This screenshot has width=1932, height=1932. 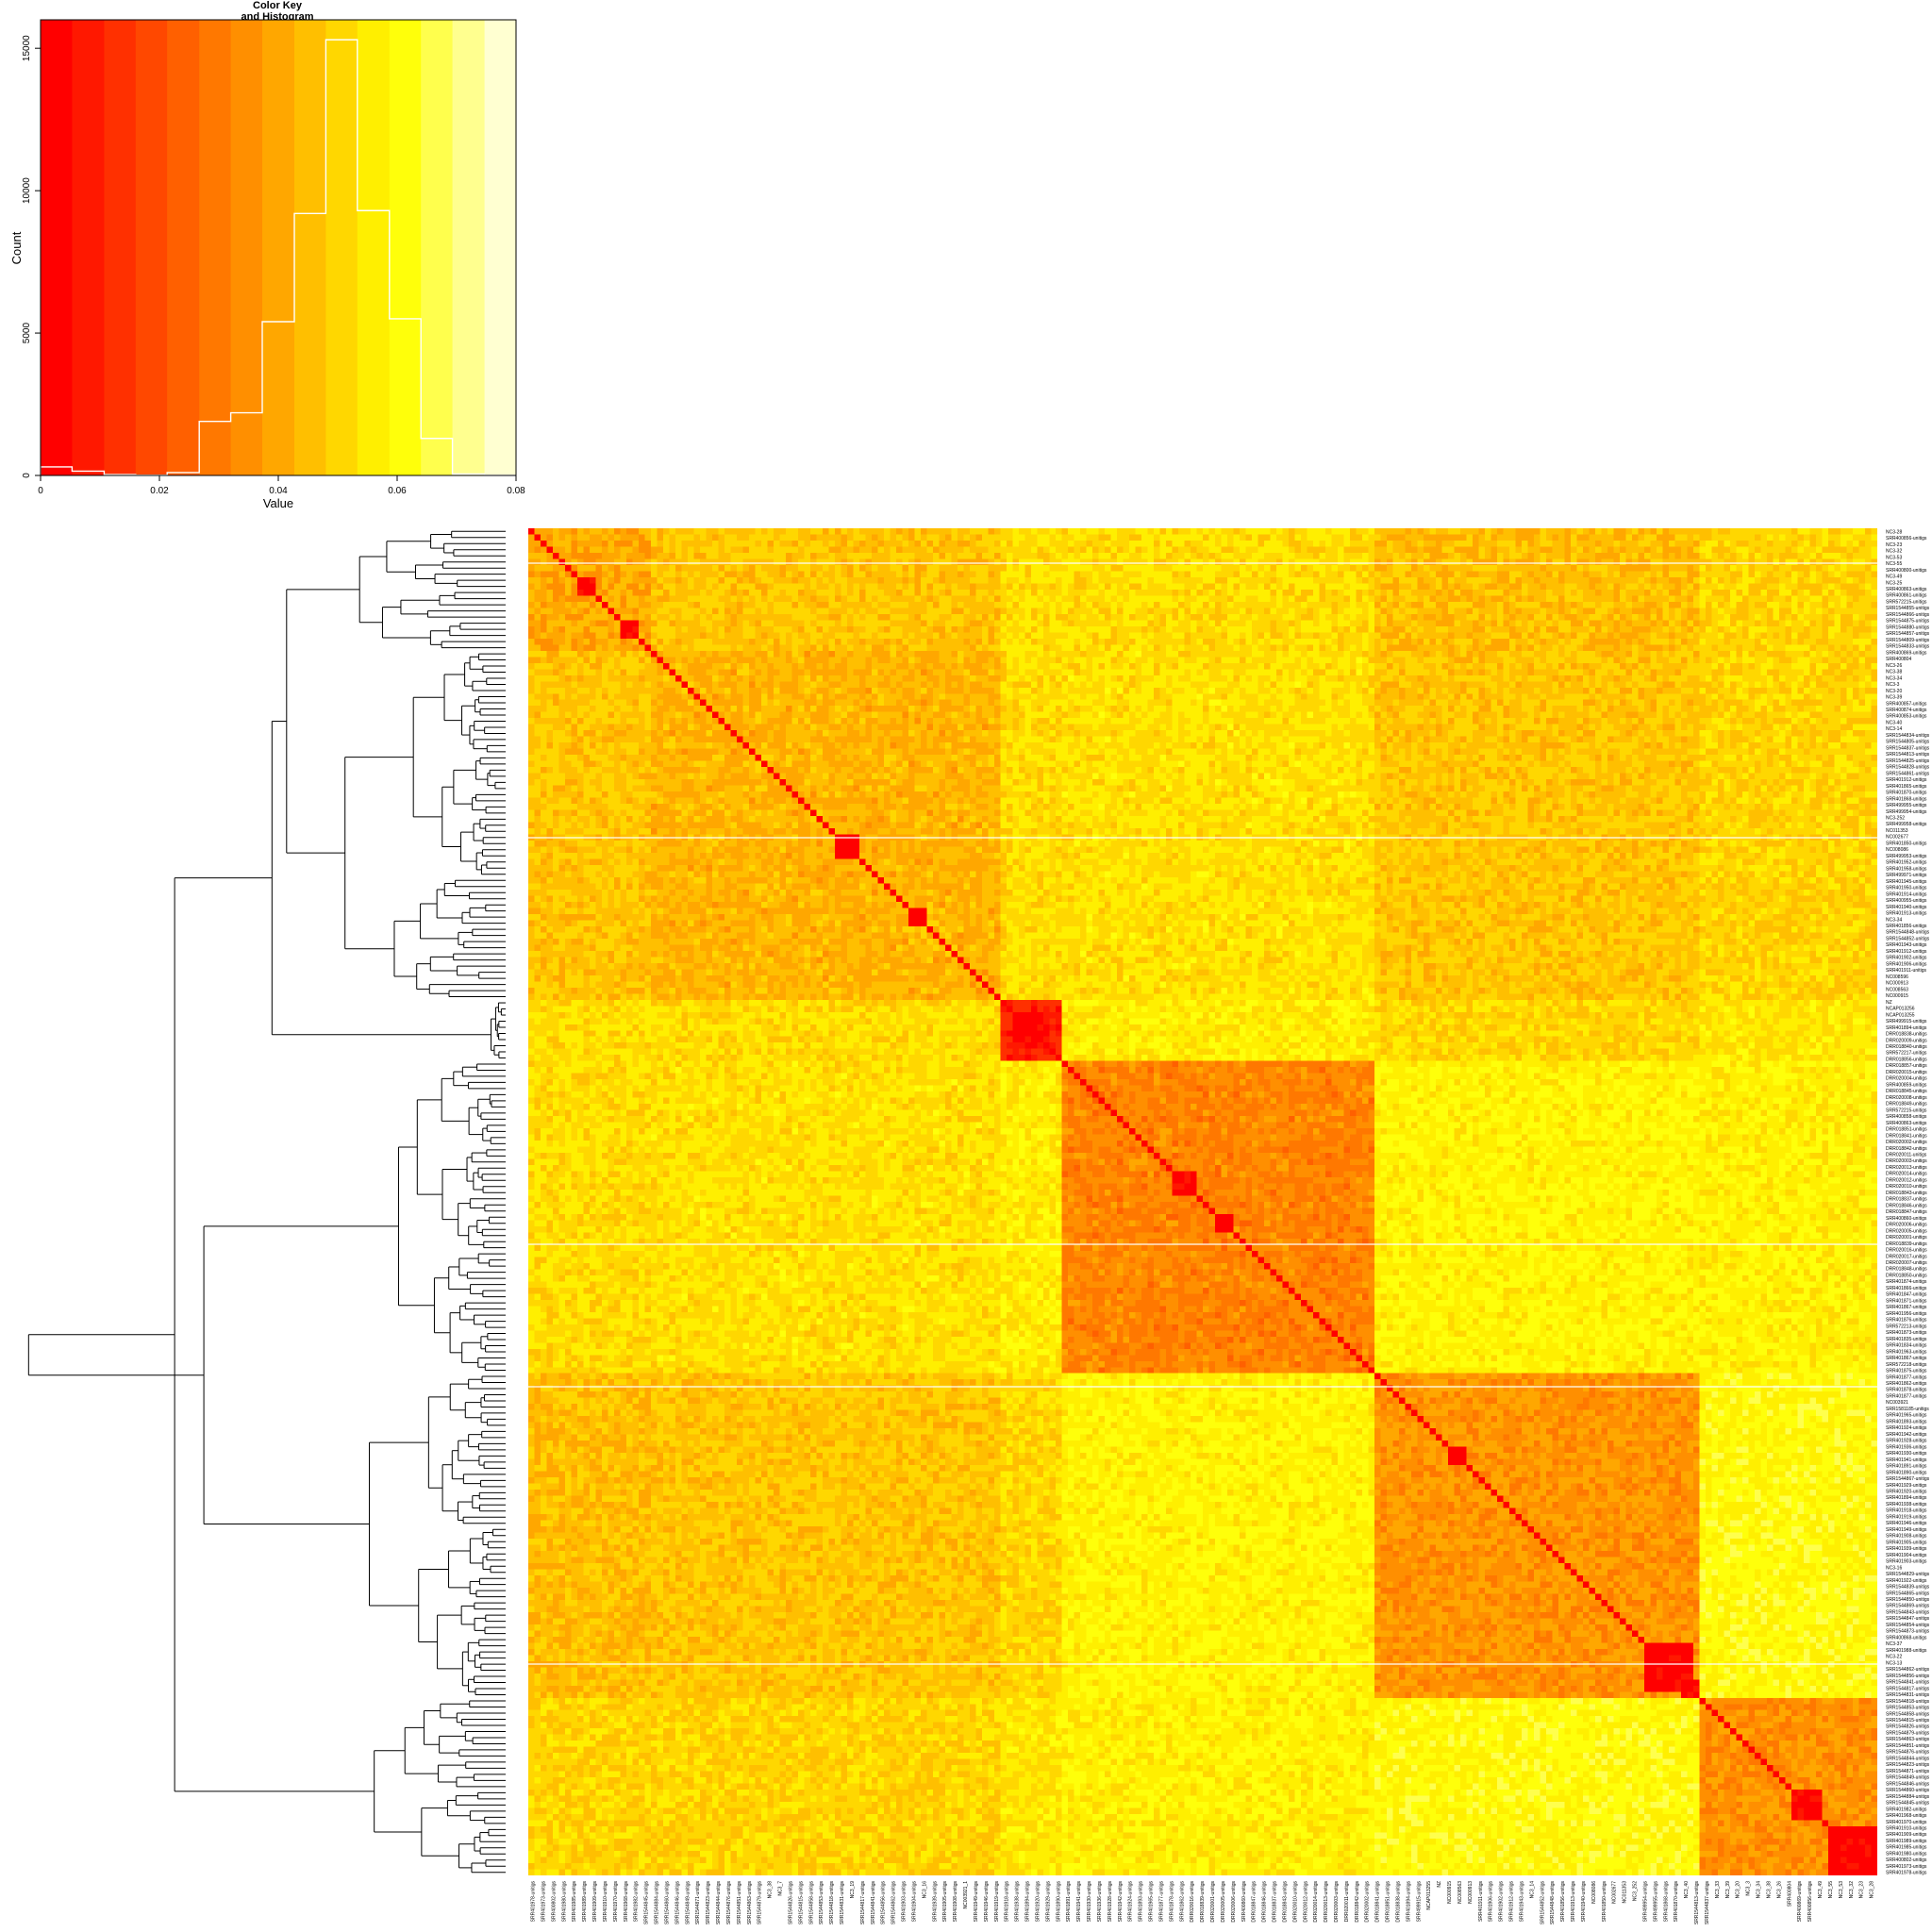 What do you see at coordinates (1908, 1677) in the screenshot?
I see `row-label: SRR1544856-unitigs` at bounding box center [1908, 1677].